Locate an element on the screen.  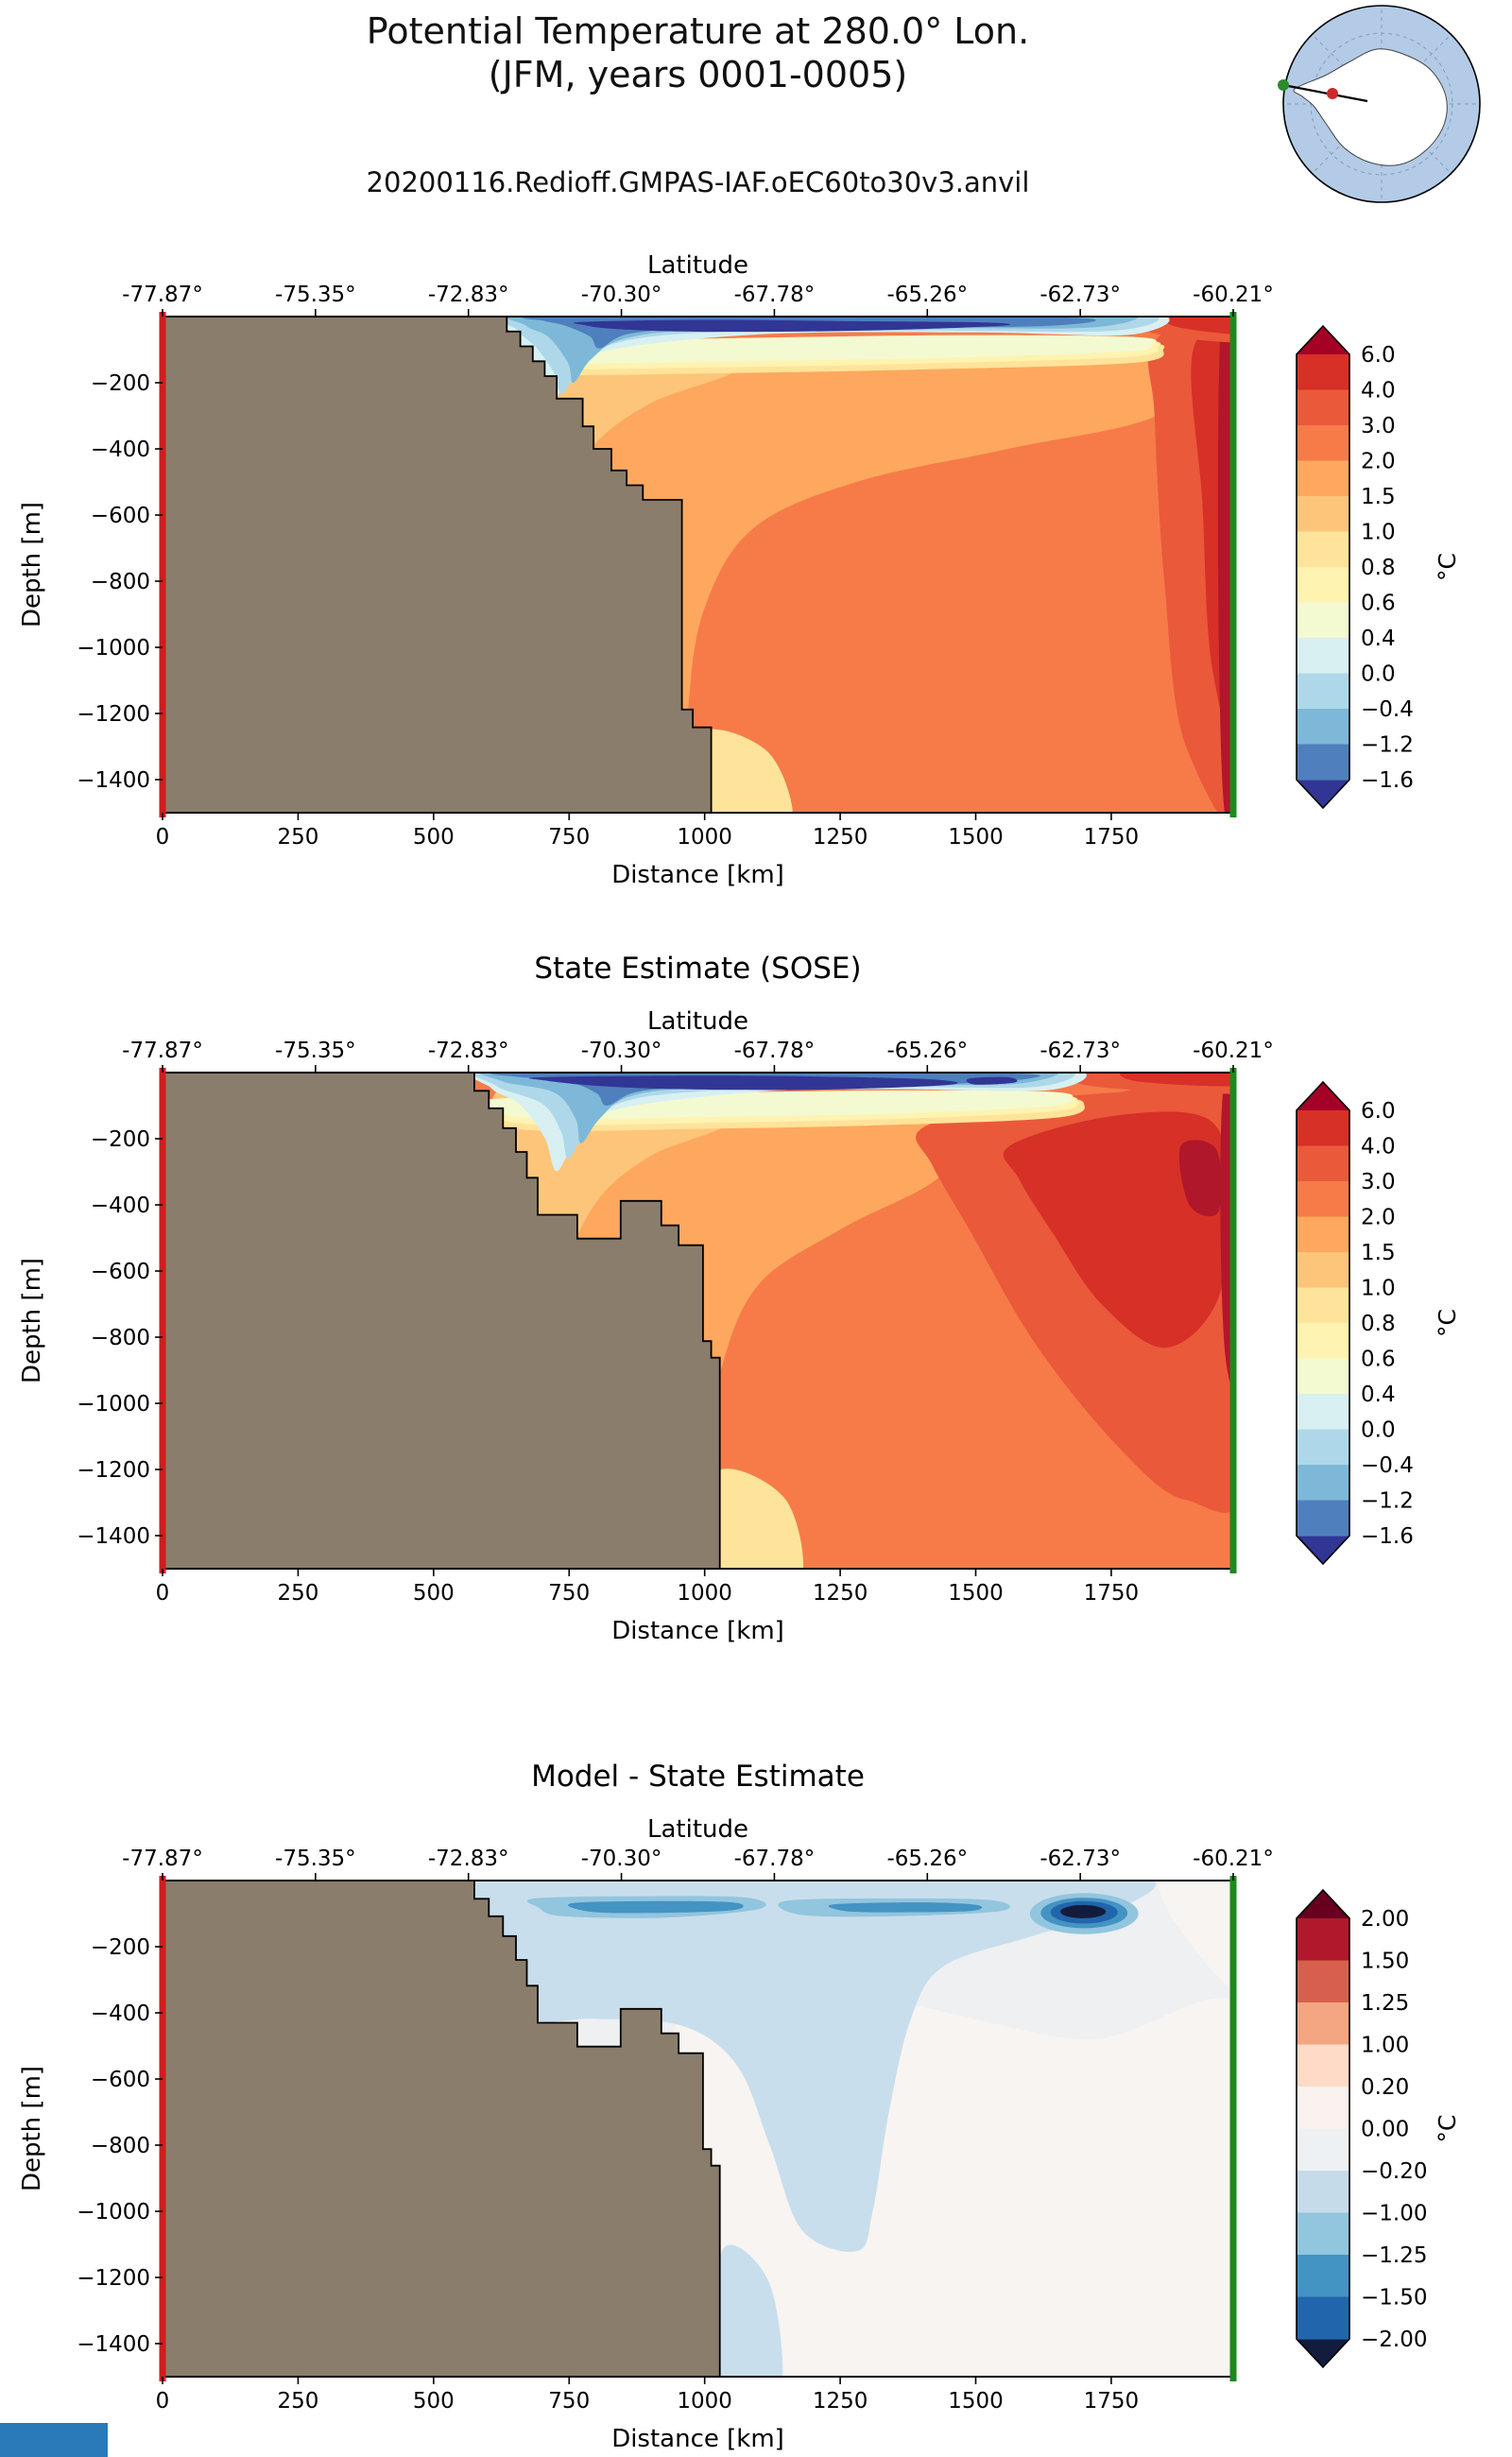
colorbar-tick-label: 0.4 is located at coordinates (1378, 639).